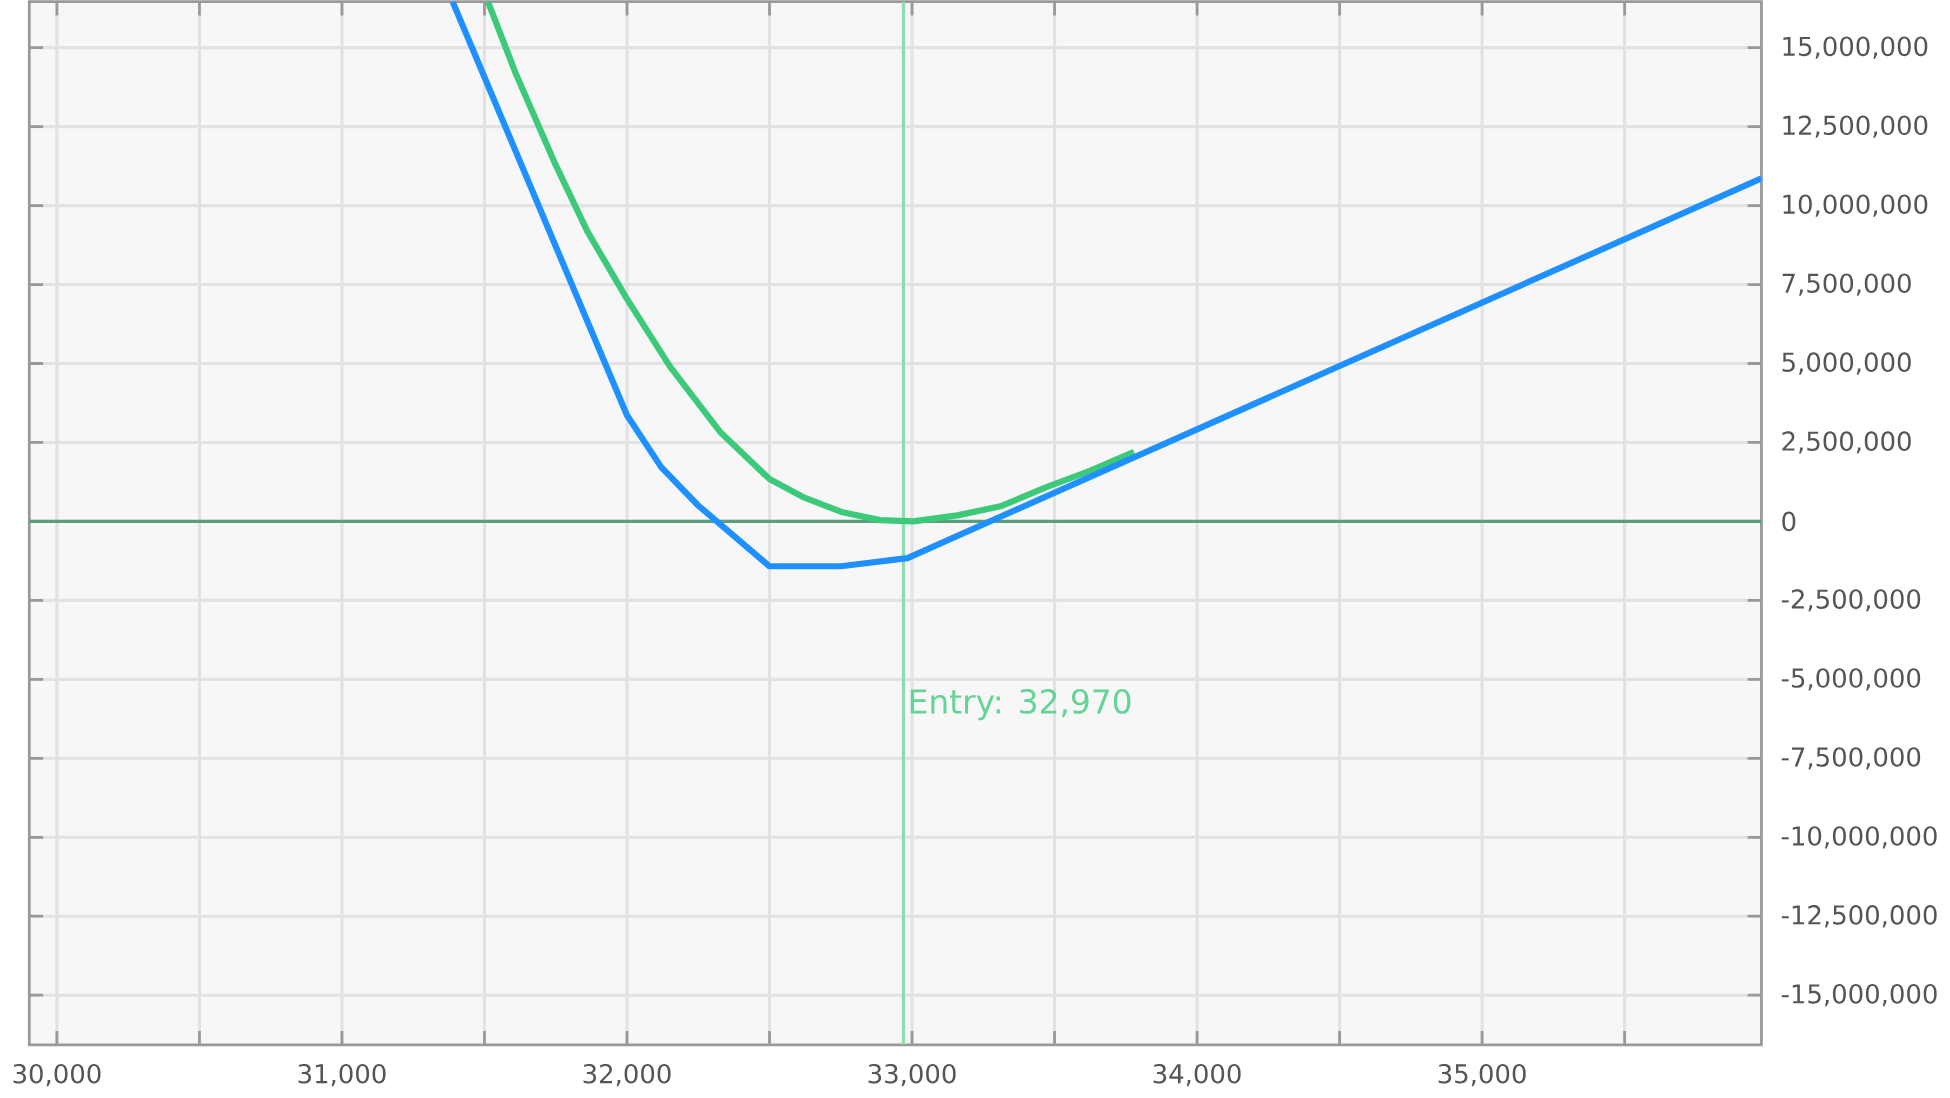 The width and height of the screenshot is (1950, 1098). Describe the element at coordinates (1855, 205) in the screenshot. I see `y-tick-label: 10,000,000` at that location.